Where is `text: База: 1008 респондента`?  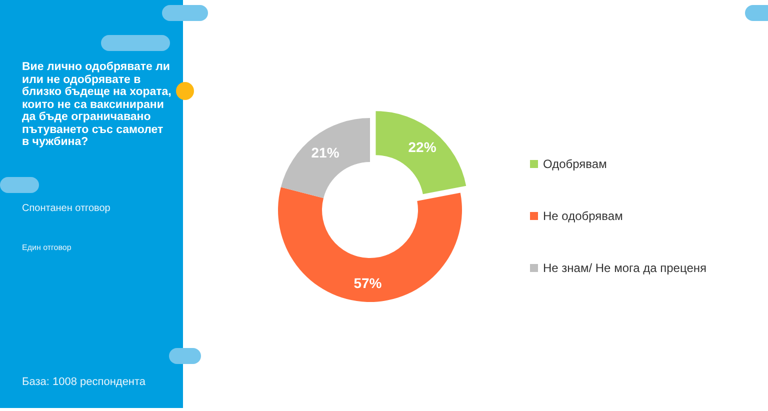
text: База: 1008 респондента is located at coordinates (84, 382).